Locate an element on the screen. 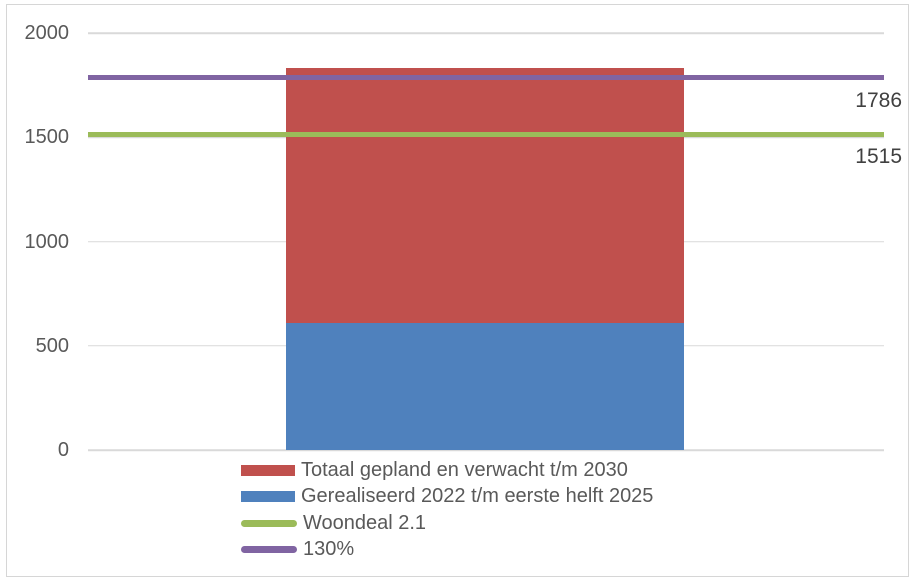 The image size is (916, 585). y-tick-label: 500 is located at coordinates (52, 345).